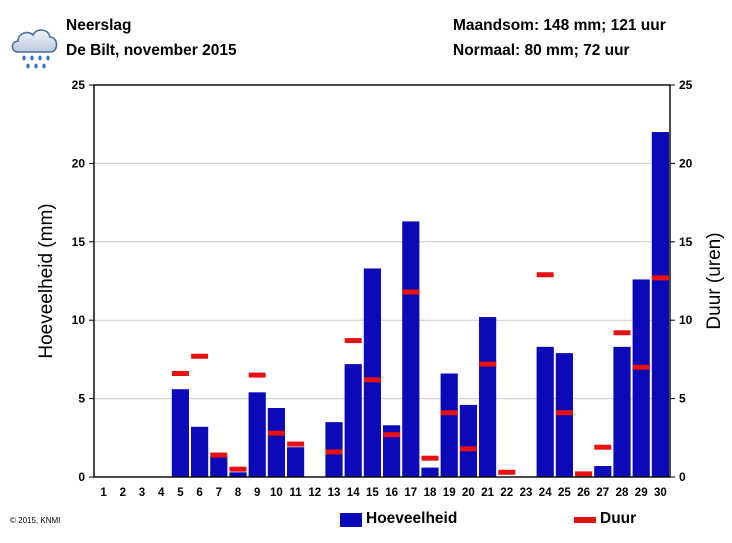 Image resolution: width=732 pixels, height=543 pixels. What do you see at coordinates (583, 493) in the screenshot?
I see `x-tick-label: 26` at bounding box center [583, 493].